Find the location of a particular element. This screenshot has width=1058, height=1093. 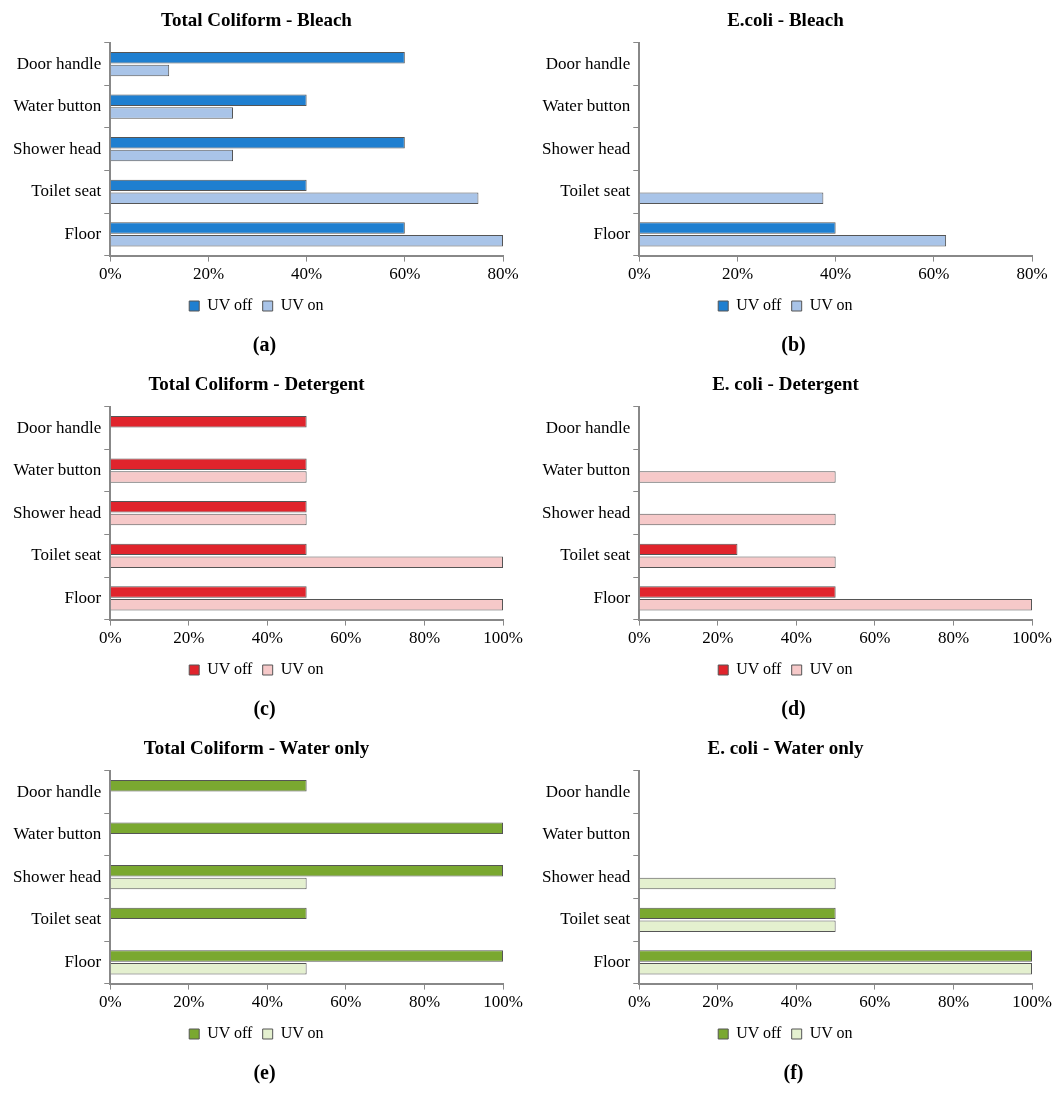

text: (b) is located at coordinates (793, 344).